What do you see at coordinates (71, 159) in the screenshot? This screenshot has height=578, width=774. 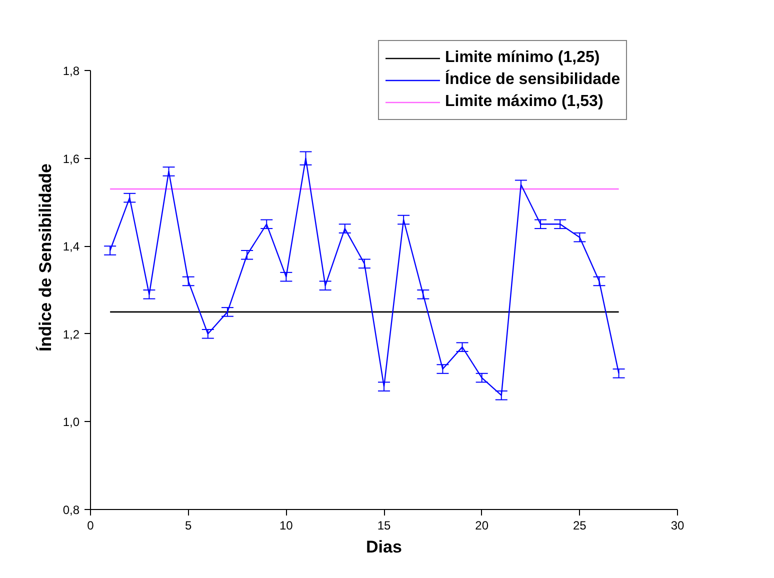 I see `y-tick-label: 1,6` at bounding box center [71, 159].